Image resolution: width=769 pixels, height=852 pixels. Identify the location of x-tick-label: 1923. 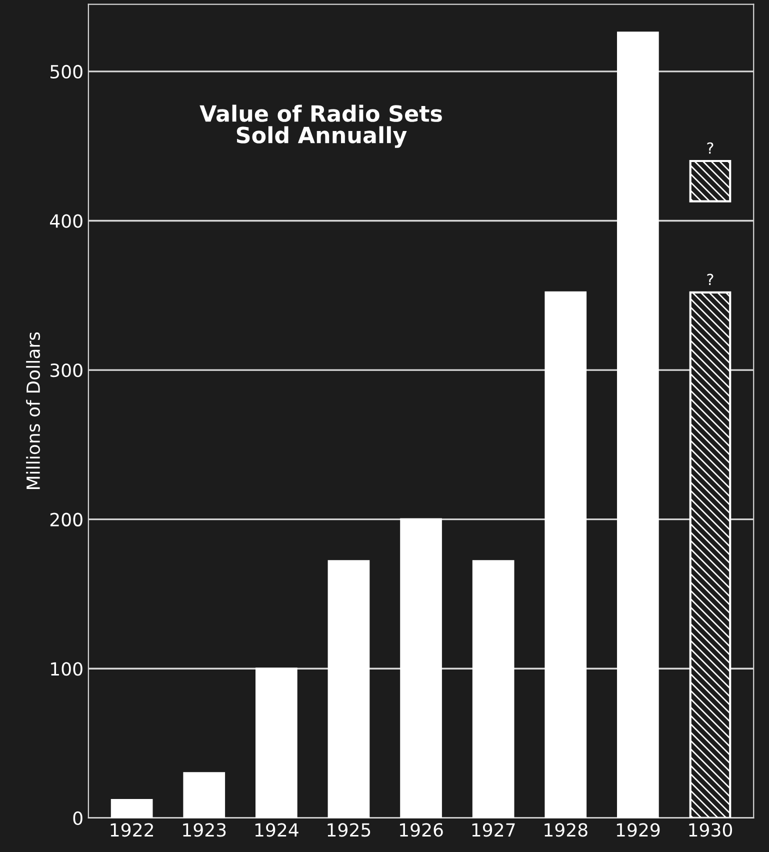
(204, 830).